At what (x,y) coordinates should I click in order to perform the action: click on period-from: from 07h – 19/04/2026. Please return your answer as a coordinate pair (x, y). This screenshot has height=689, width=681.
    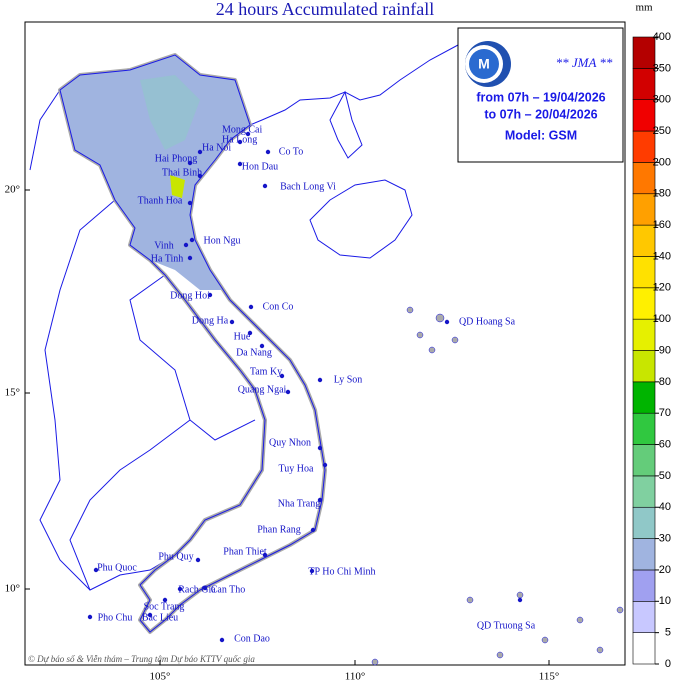
    Looking at the image, I should click on (540, 97).